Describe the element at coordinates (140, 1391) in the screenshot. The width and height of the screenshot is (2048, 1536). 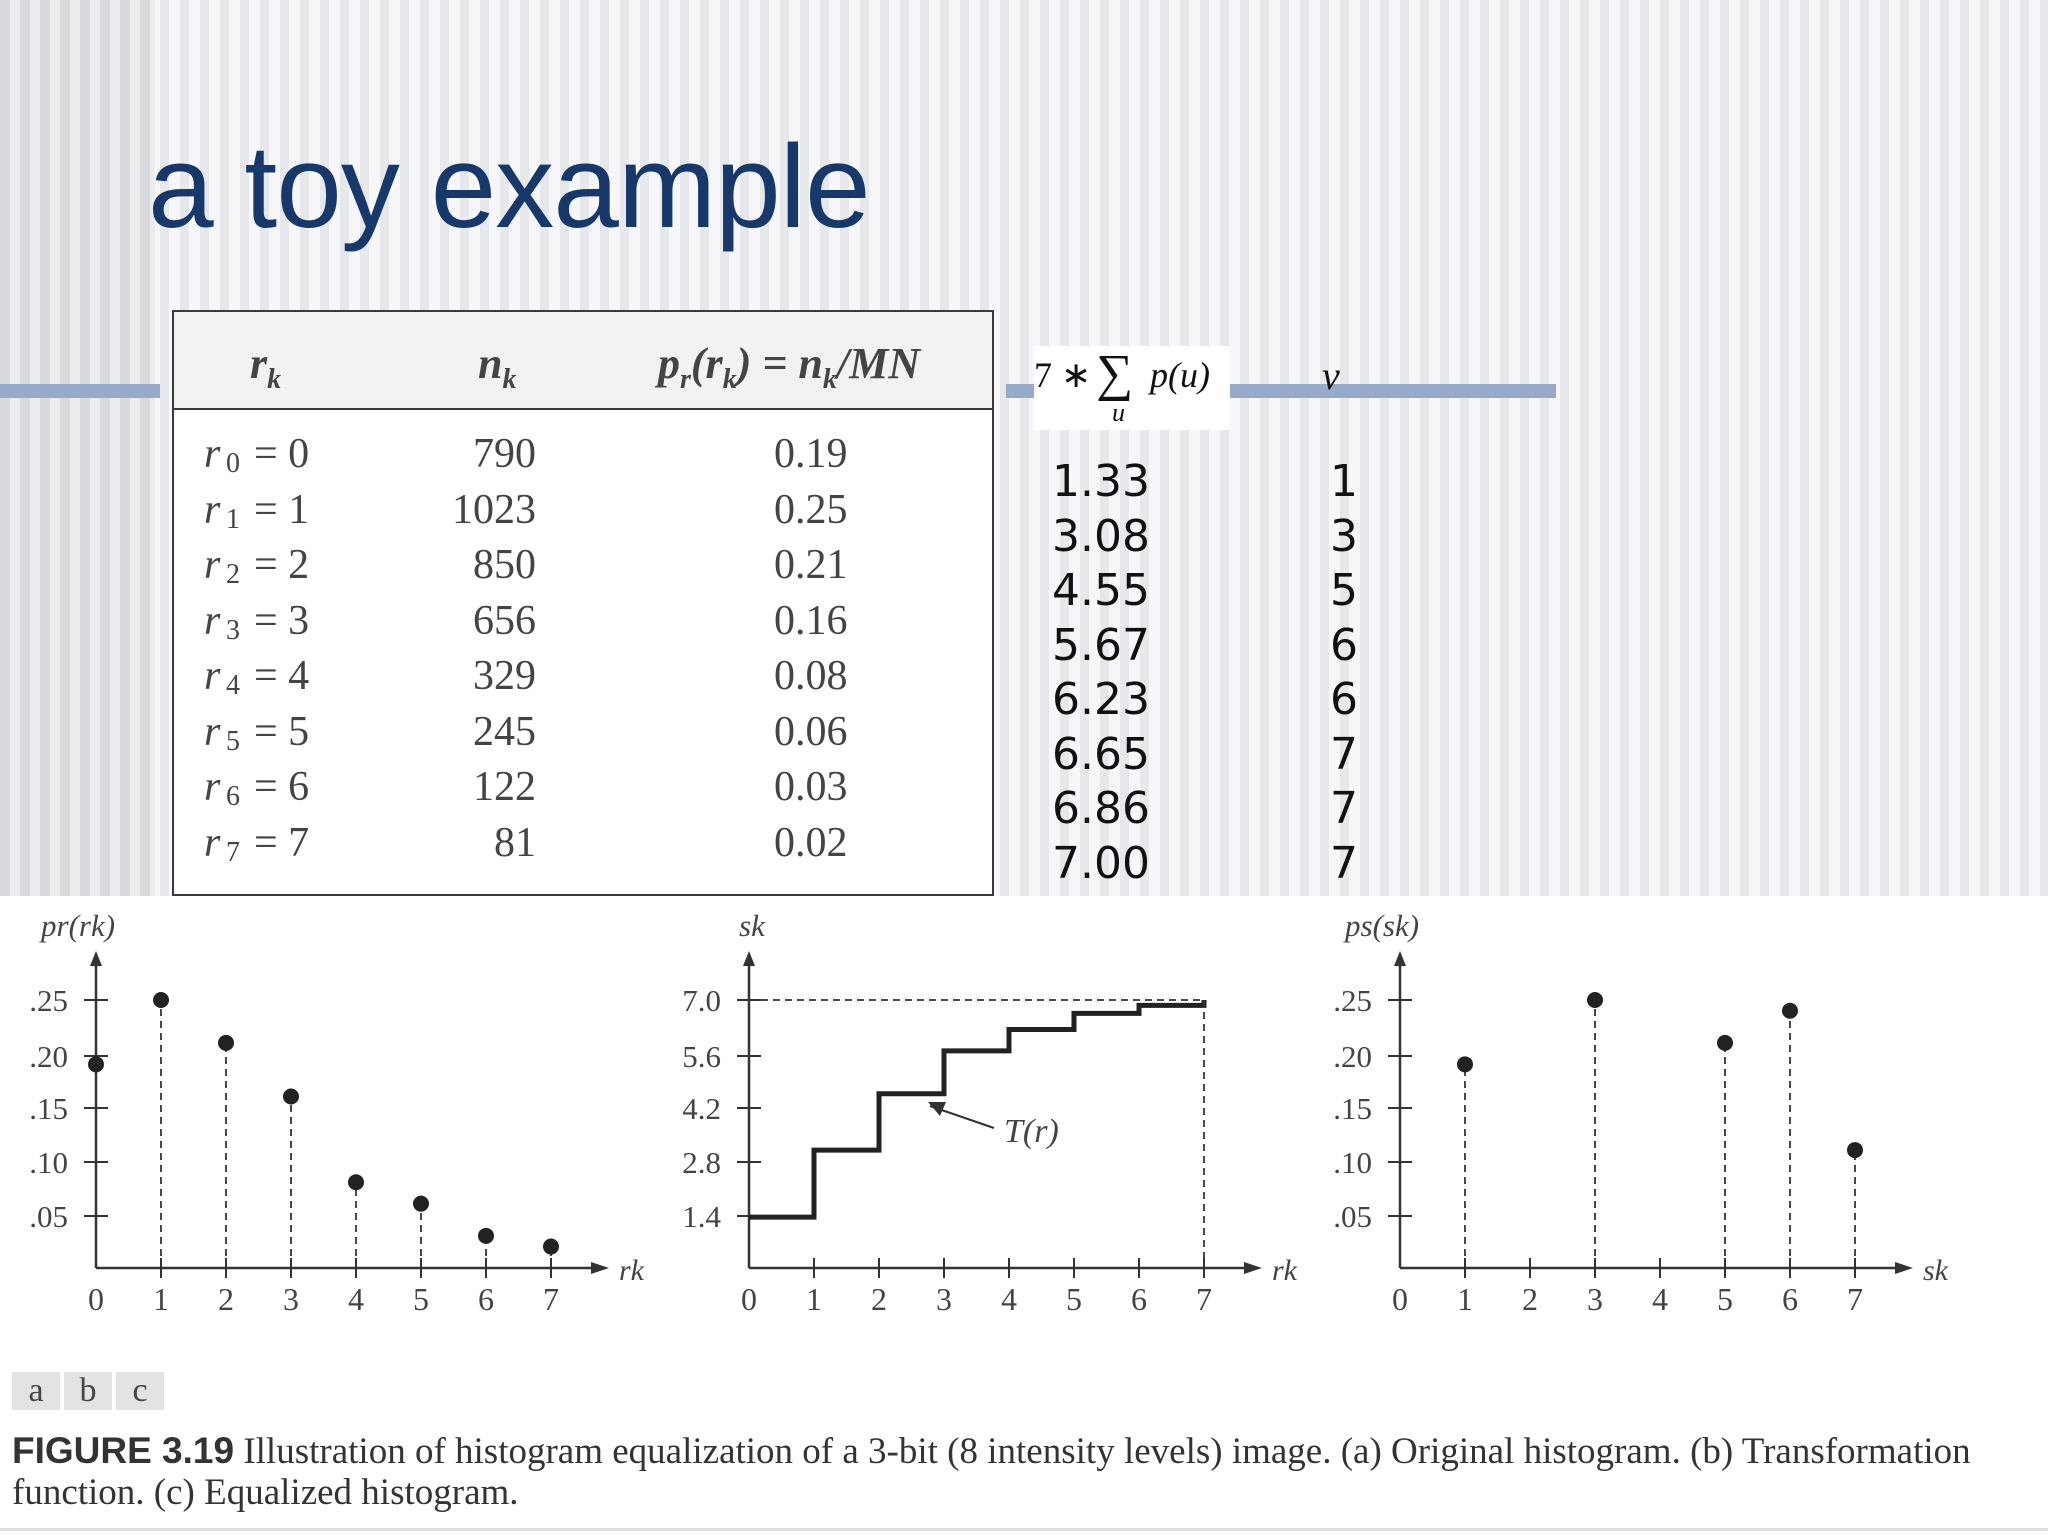
I see `panel-label-c: c` at that location.